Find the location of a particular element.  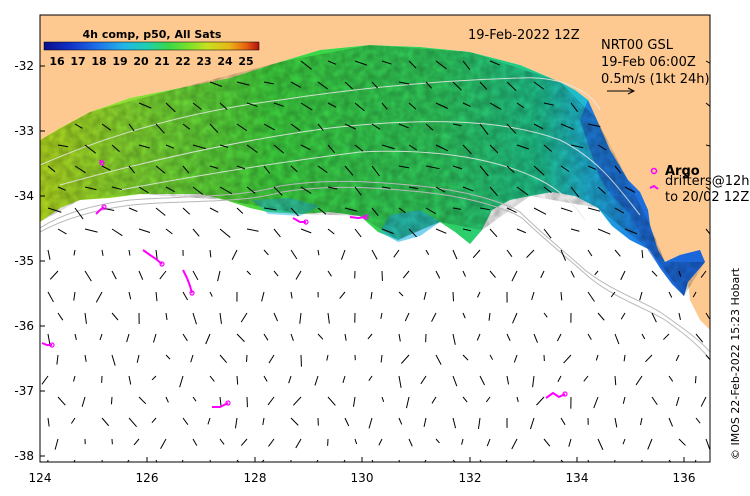

product-name: NRT00 GSL is located at coordinates (637, 45).